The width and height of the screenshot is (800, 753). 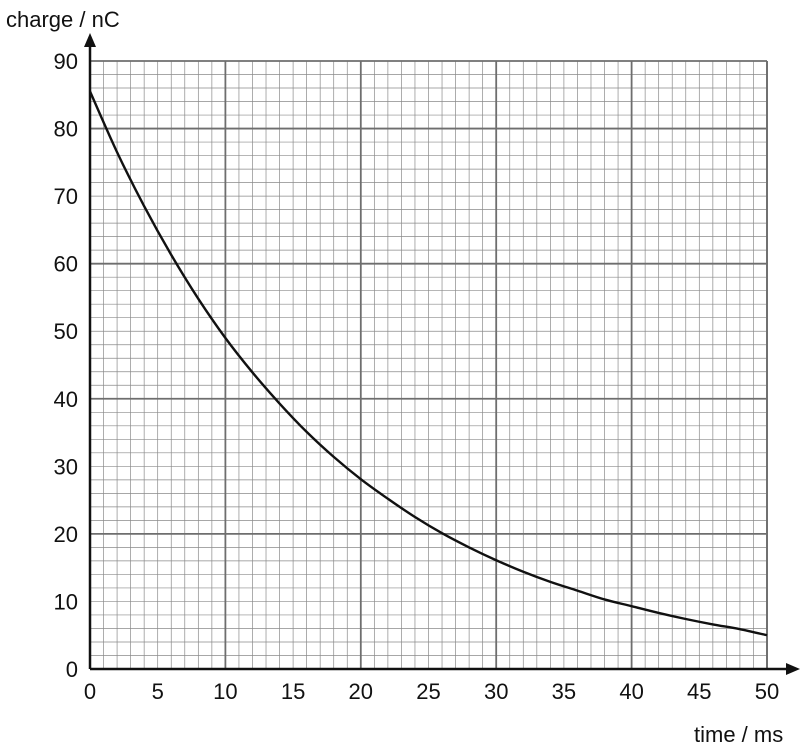 I want to click on x-tick-label: 35, so click(x=564, y=691).